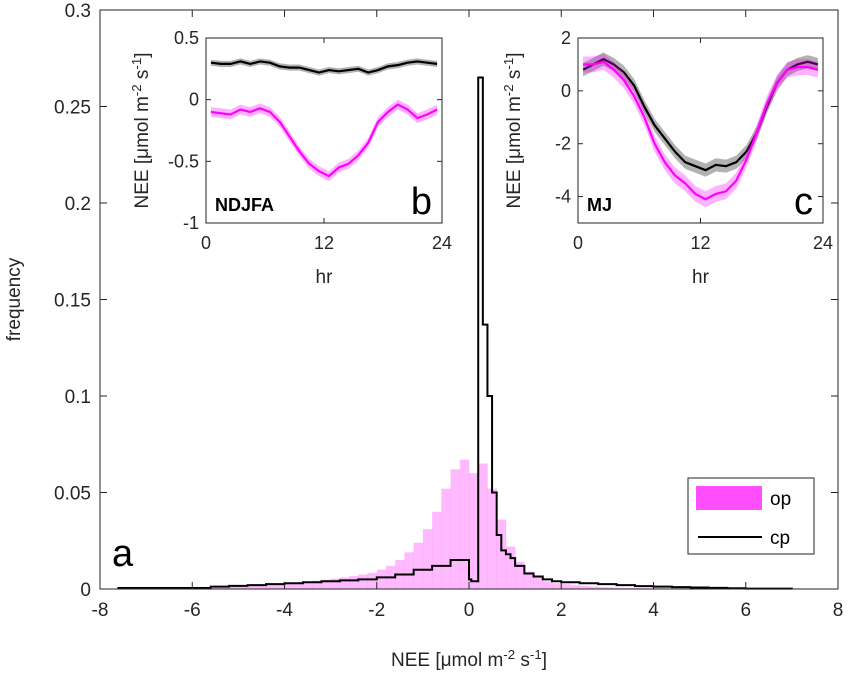  What do you see at coordinates (85, 590) in the screenshot?
I see `main-y-tick-label: 0` at bounding box center [85, 590].